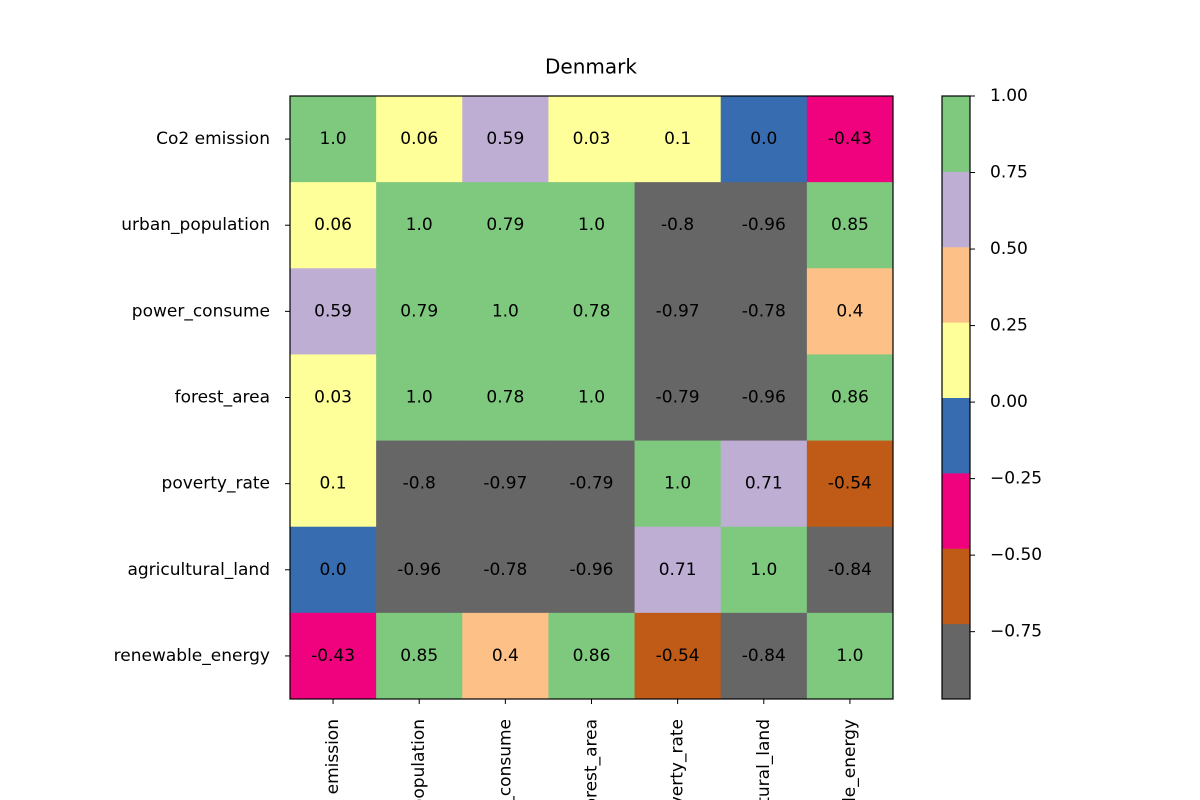  What do you see at coordinates (1009, 249) in the screenshot?
I see `colorbar-tick-label: 0.50` at bounding box center [1009, 249].